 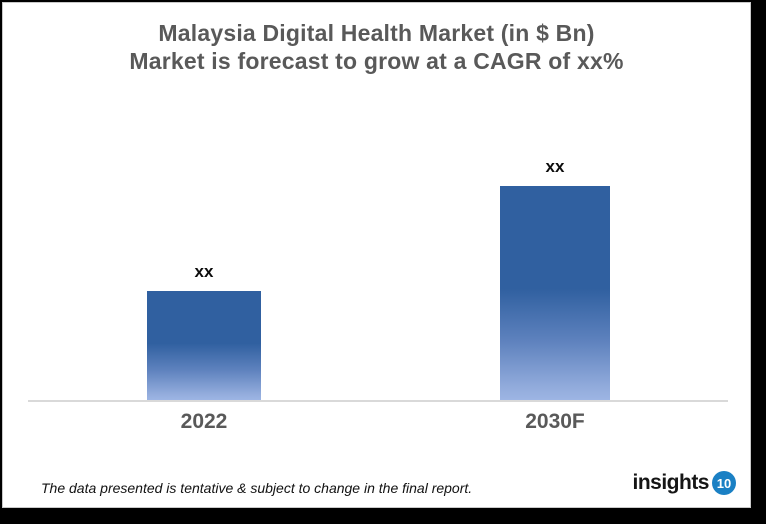 I want to click on insights10-logo: insights 10, so click(x=684, y=483).